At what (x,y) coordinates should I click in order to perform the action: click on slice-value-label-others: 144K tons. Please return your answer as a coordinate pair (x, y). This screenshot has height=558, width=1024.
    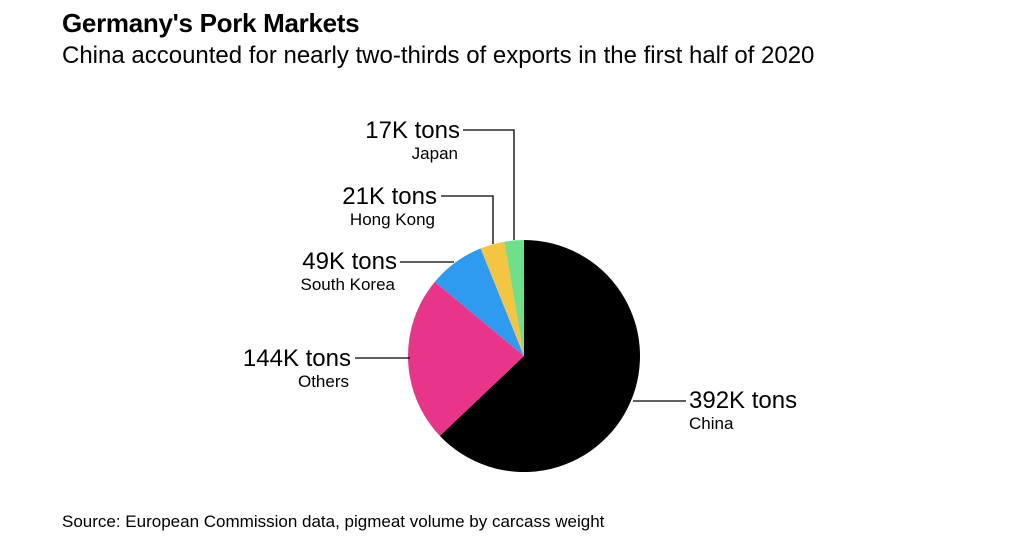
    Looking at the image, I should click on (297, 358).